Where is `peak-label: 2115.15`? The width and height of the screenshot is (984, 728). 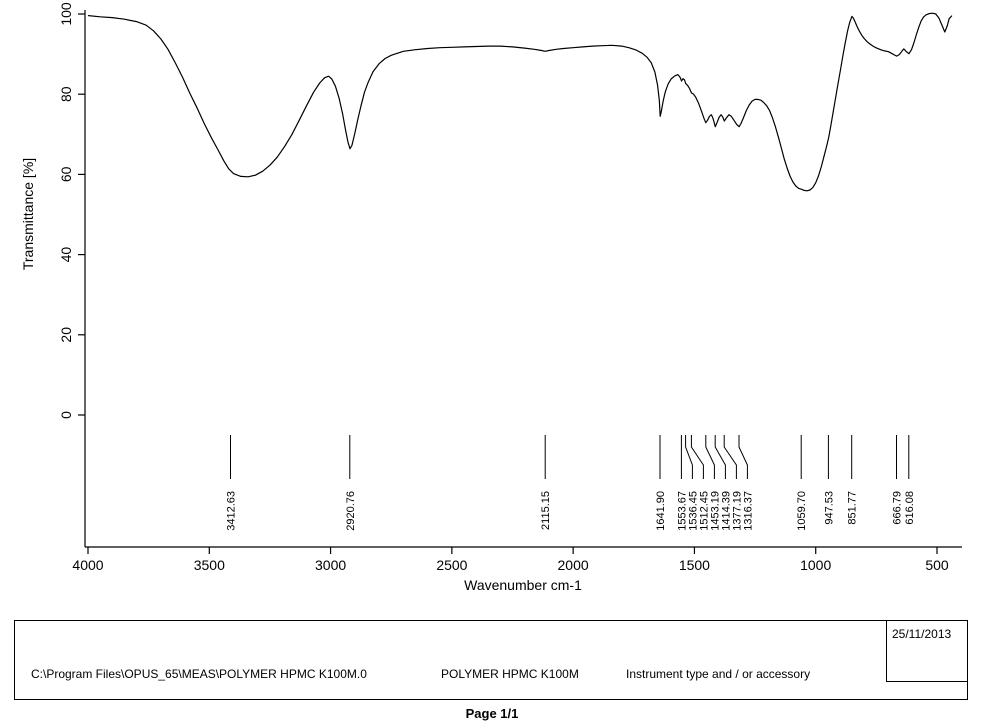 peak-label: 2115.15 is located at coordinates (546, 510).